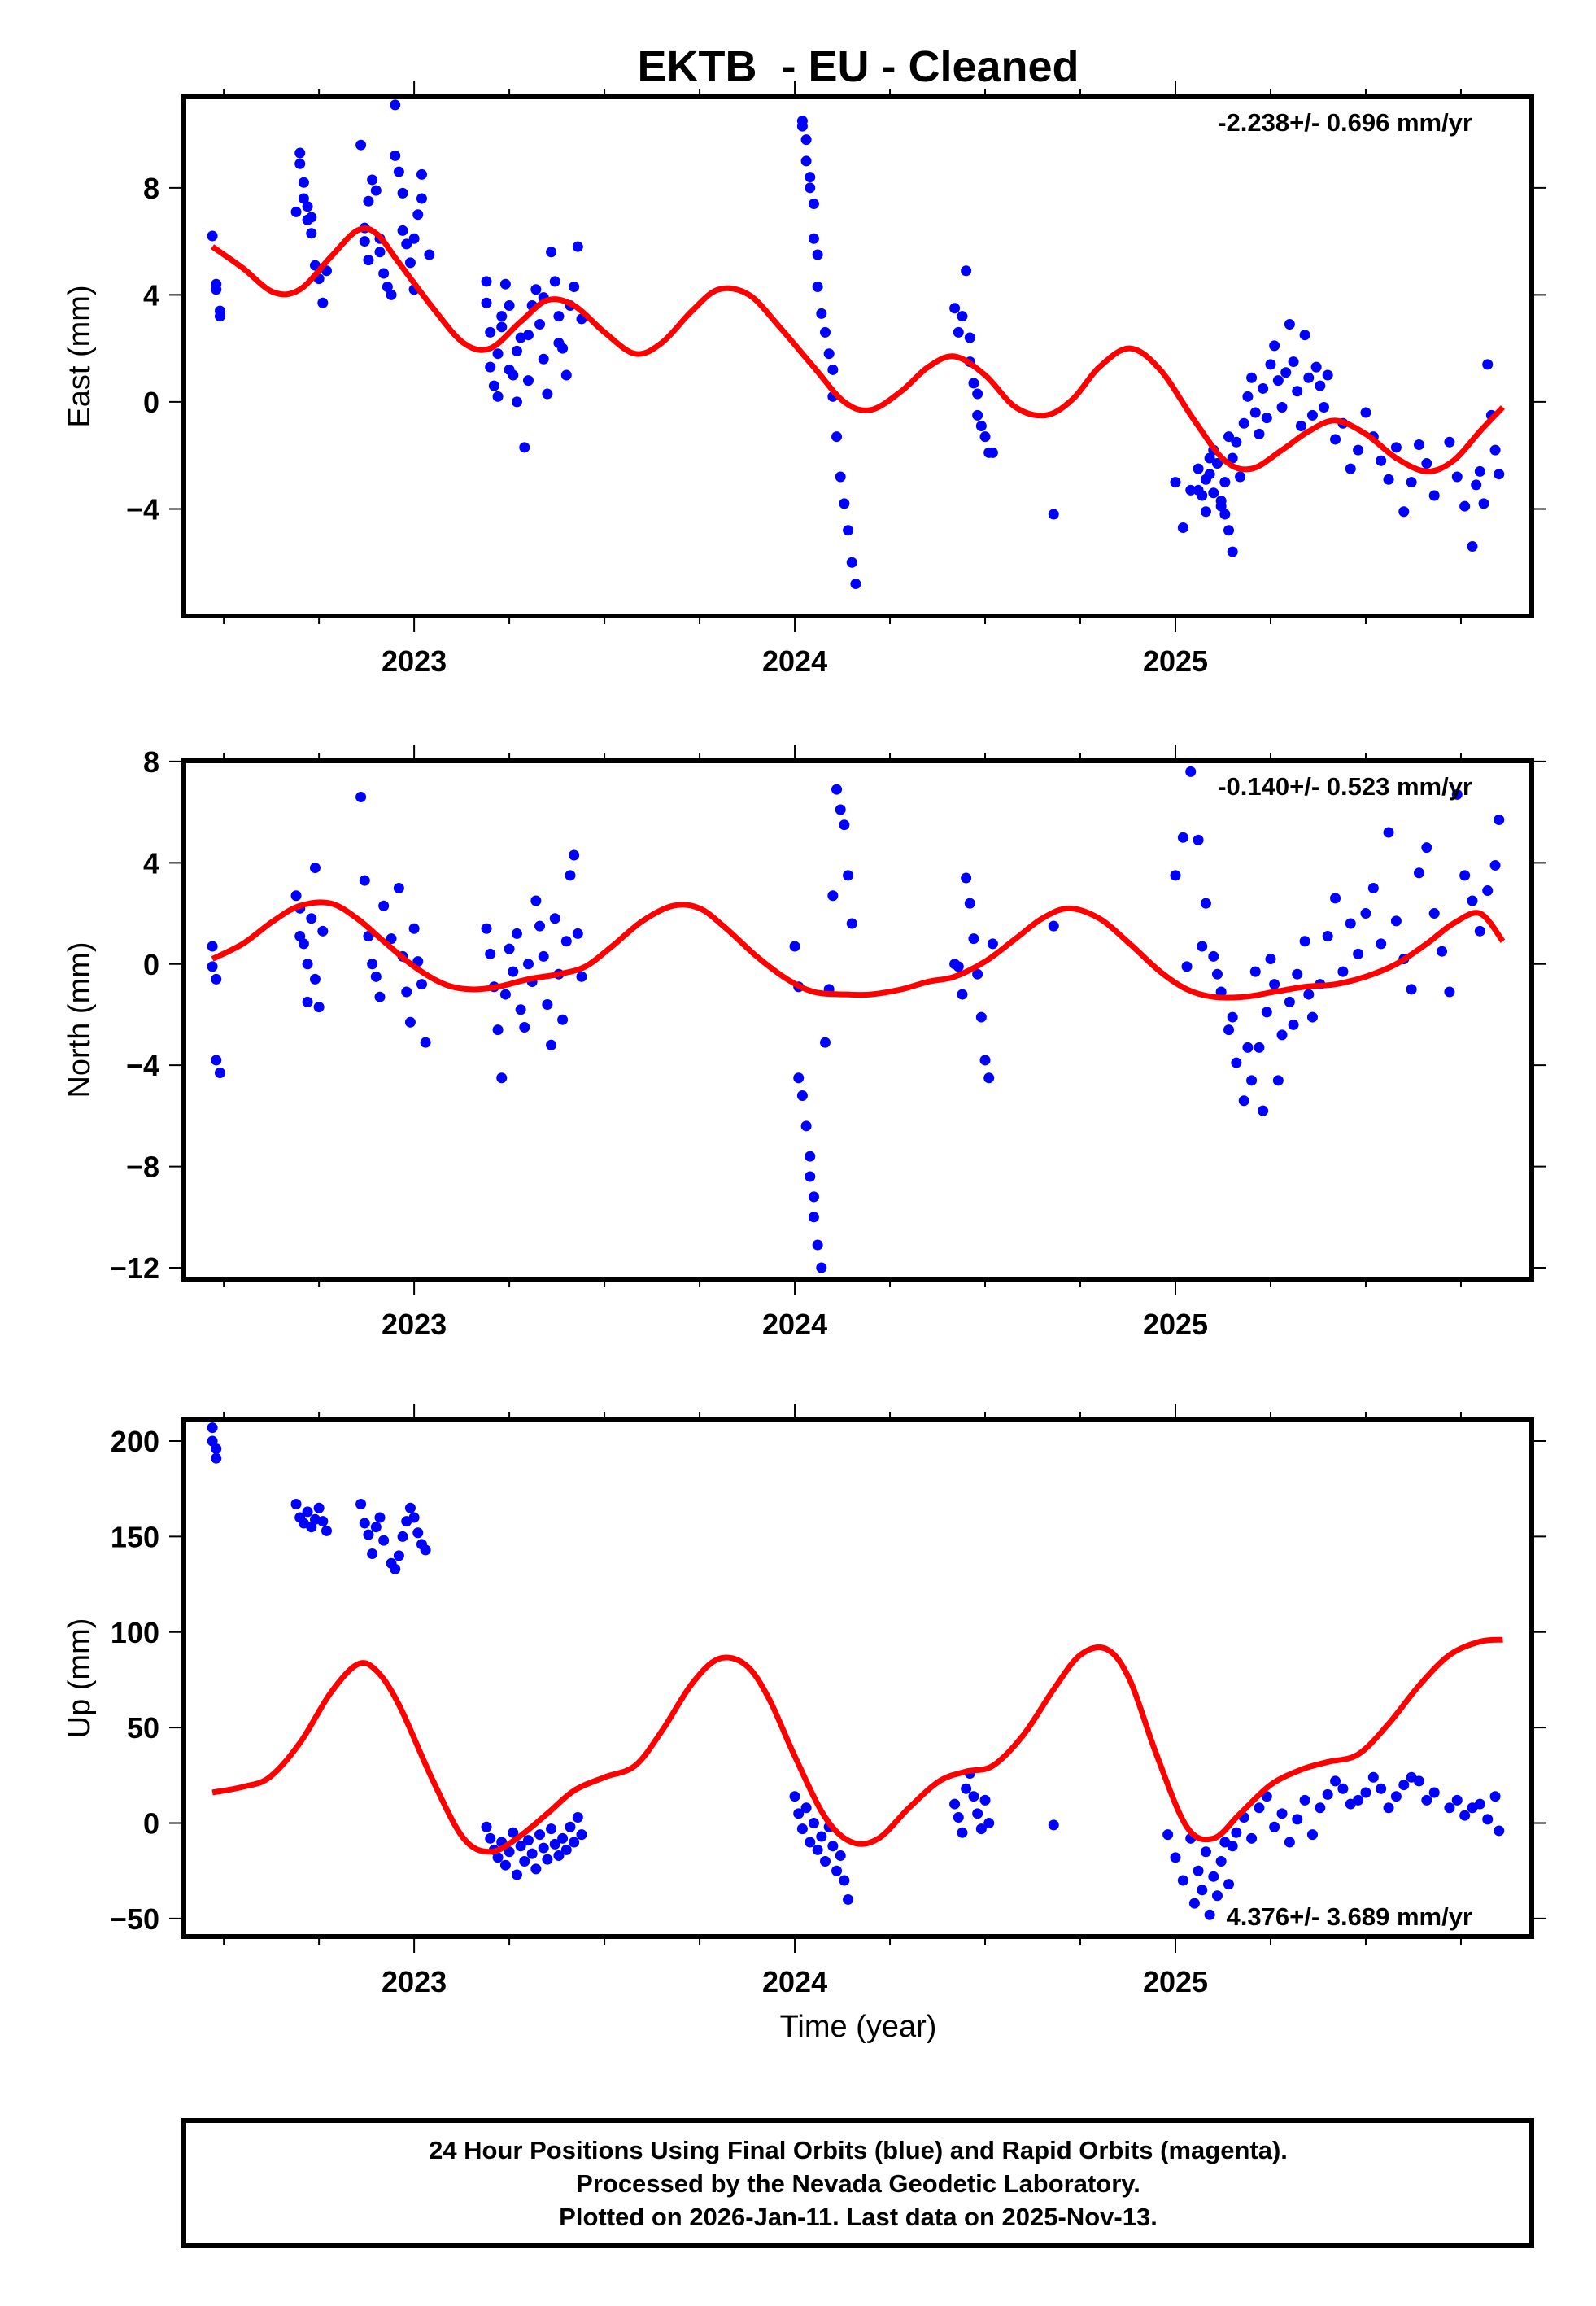 The image size is (1596, 2306). What do you see at coordinates (794, 1324) in the screenshot?
I see `north-x-tick-label: 2024` at bounding box center [794, 1324].